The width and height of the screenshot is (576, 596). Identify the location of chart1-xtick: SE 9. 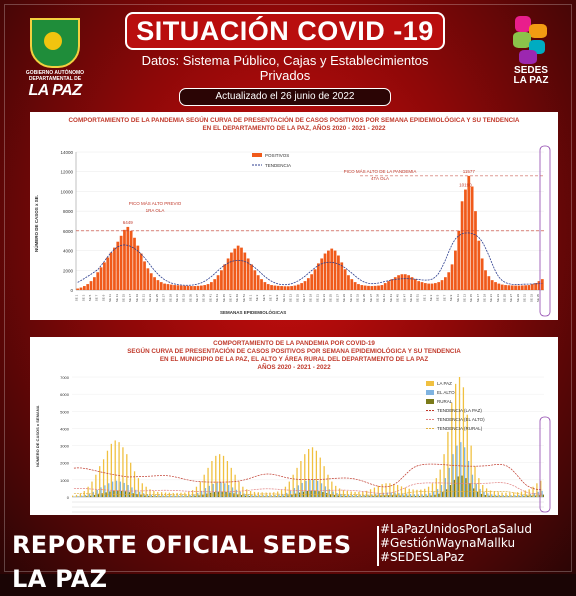
(277, 297).